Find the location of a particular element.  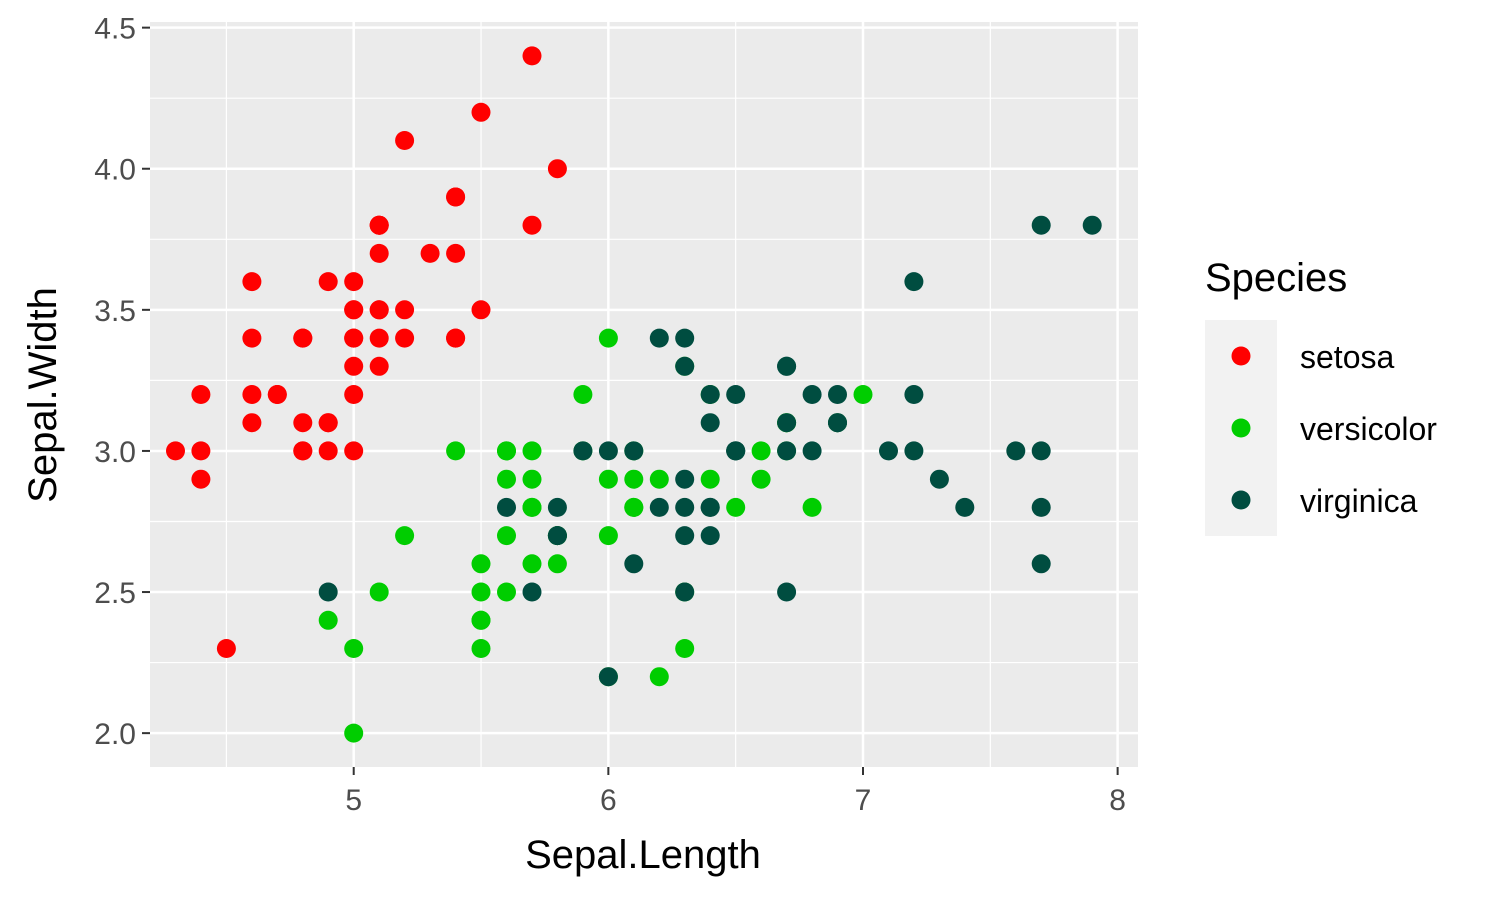

x-axis: 5 6 7 8 is located at coordinates (735, 792).